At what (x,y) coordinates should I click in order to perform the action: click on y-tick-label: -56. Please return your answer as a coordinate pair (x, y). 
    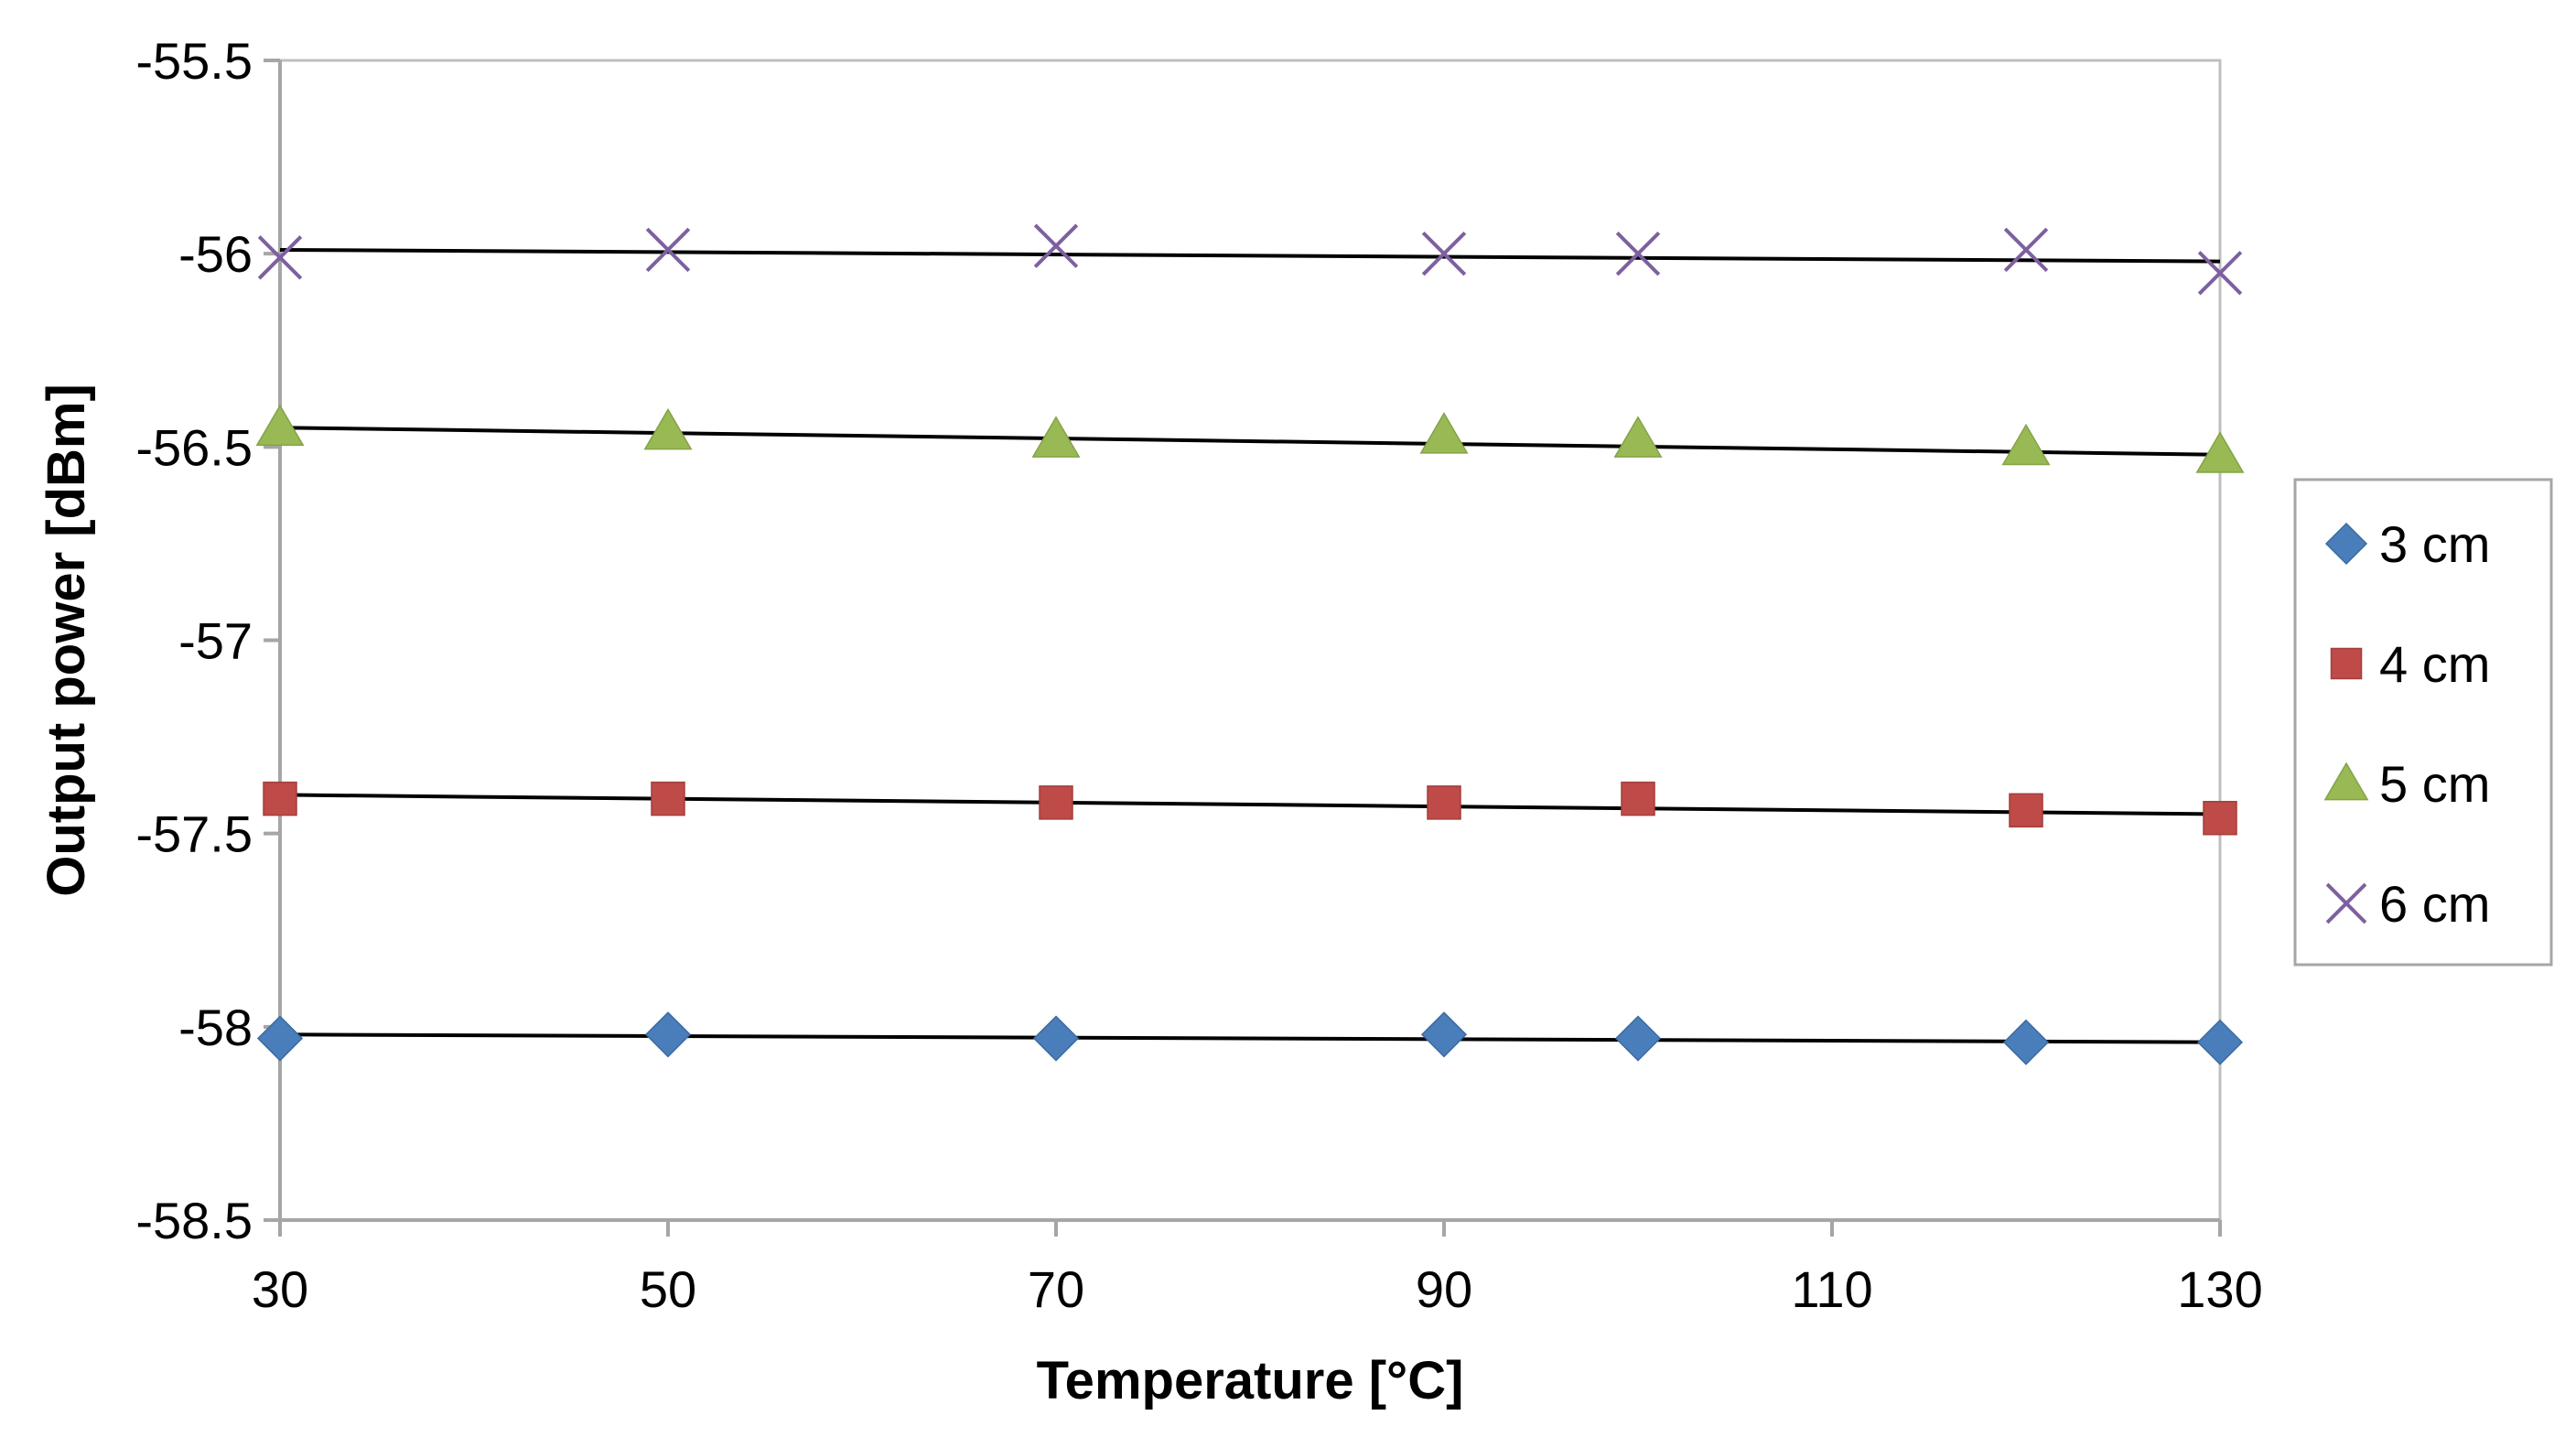
    Looking at the image, I should click on (215, 254).